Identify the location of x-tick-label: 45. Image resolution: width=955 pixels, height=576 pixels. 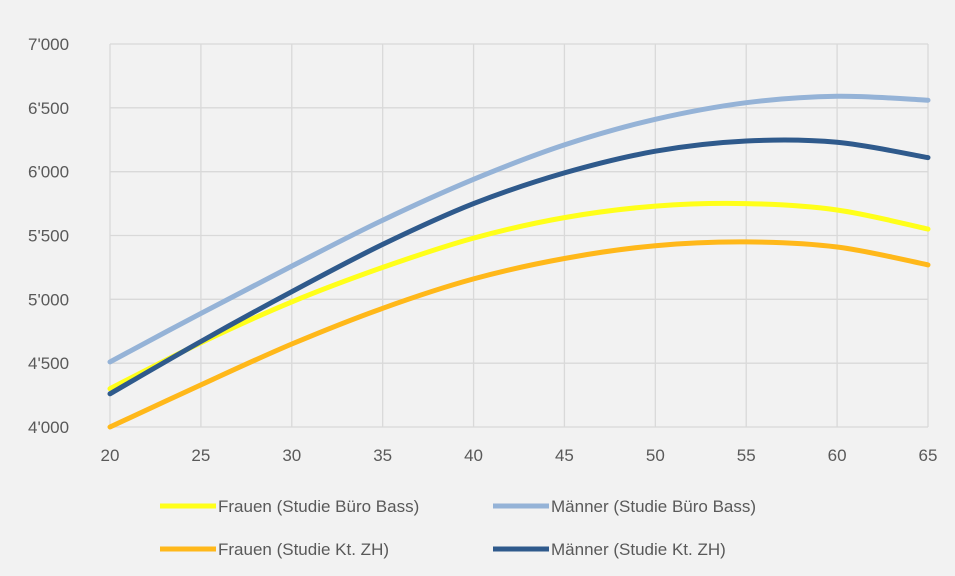
(564, 455).